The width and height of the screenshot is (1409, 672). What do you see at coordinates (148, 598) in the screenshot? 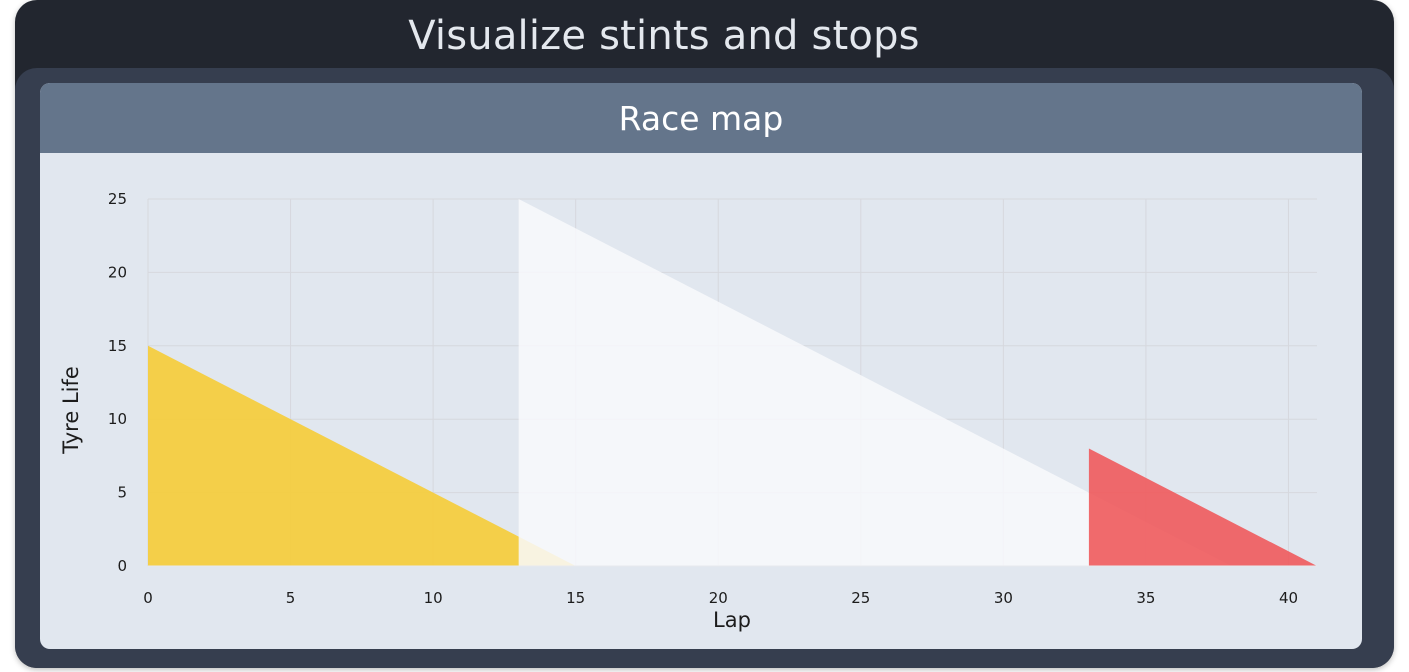
I see `x-tick-label: 0` at bounding box center [148, 598].